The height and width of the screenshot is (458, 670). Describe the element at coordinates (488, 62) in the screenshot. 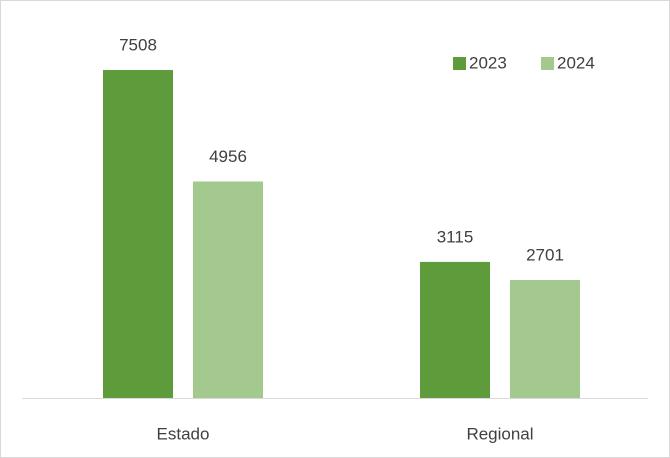

I see `legend-label: 2023` at that location.